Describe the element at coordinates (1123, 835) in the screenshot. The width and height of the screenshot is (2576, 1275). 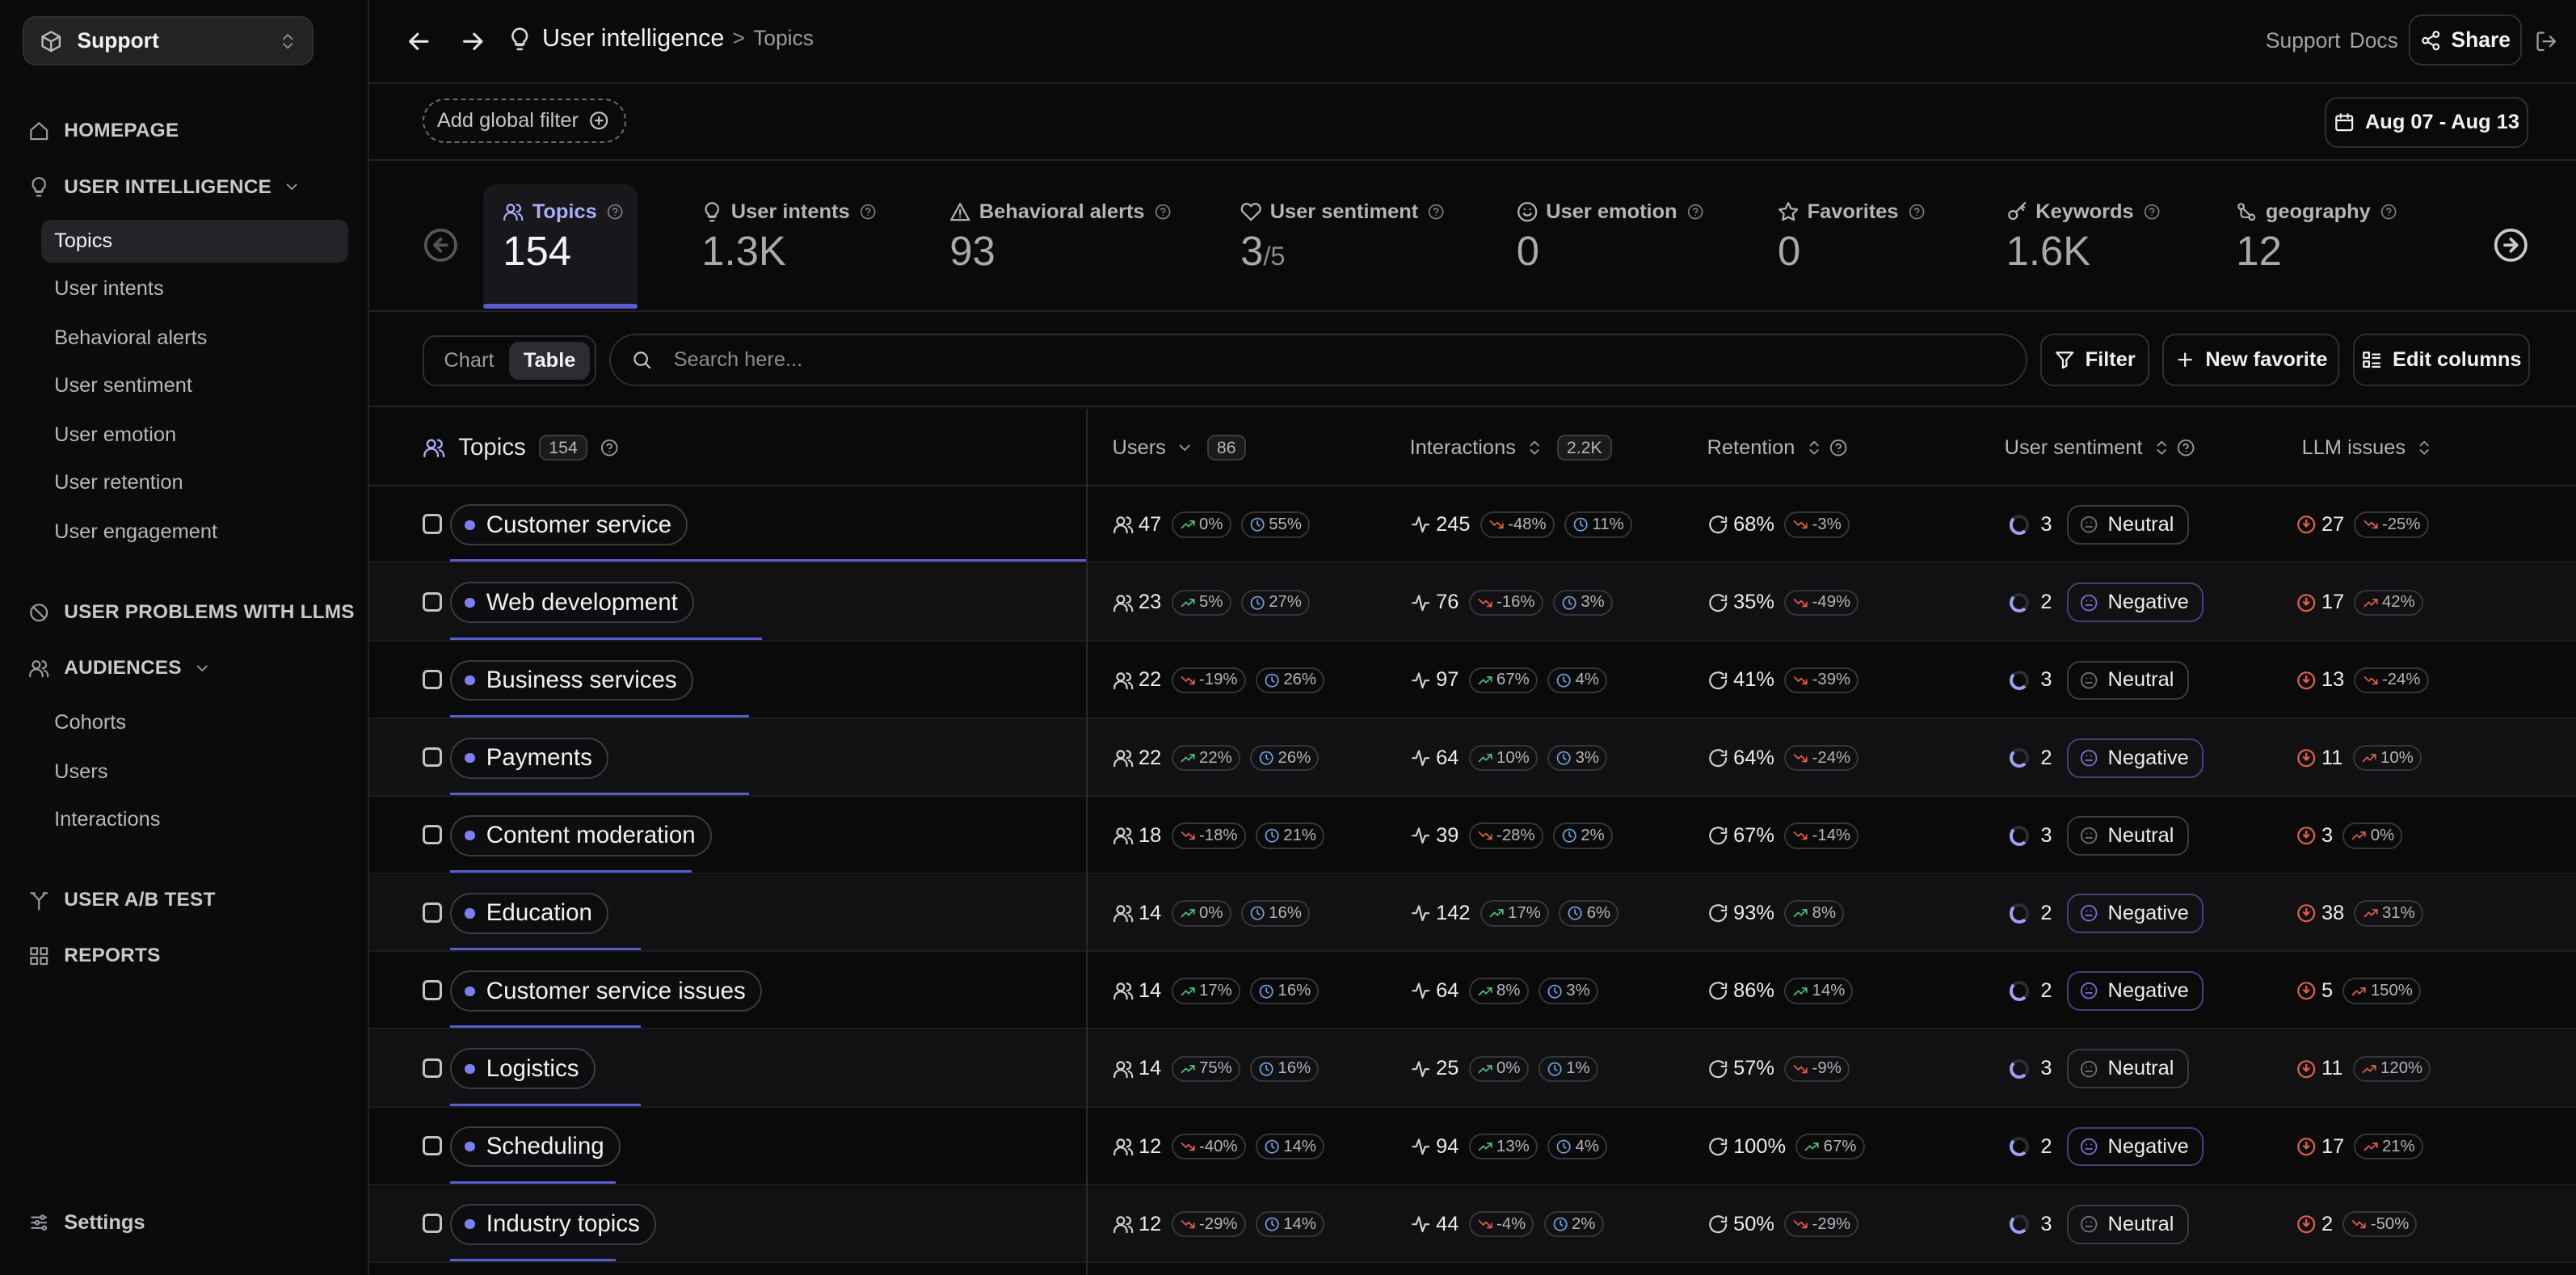
I see `users-icon` at that location.